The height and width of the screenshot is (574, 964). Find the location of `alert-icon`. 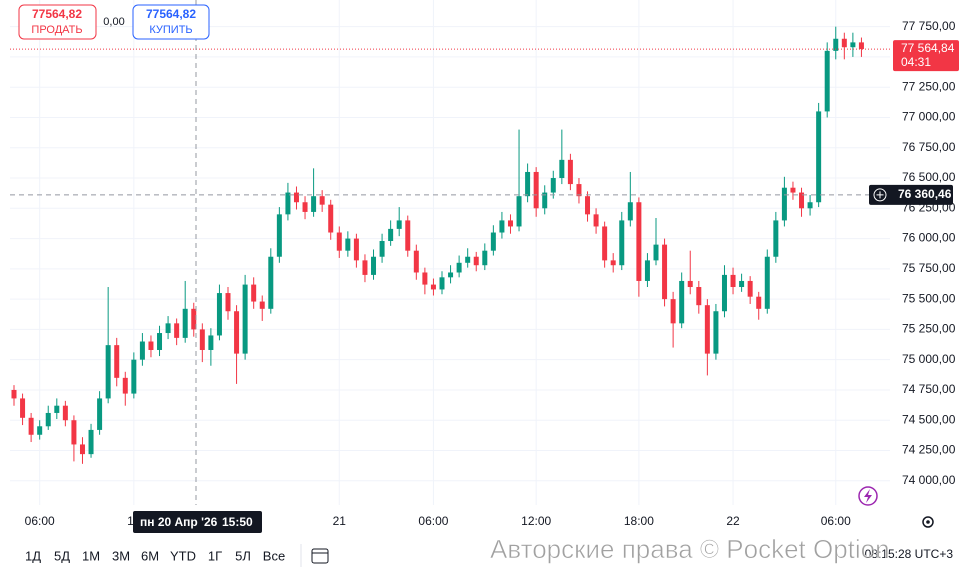

alert-icon is located at coordinates (868, 496).